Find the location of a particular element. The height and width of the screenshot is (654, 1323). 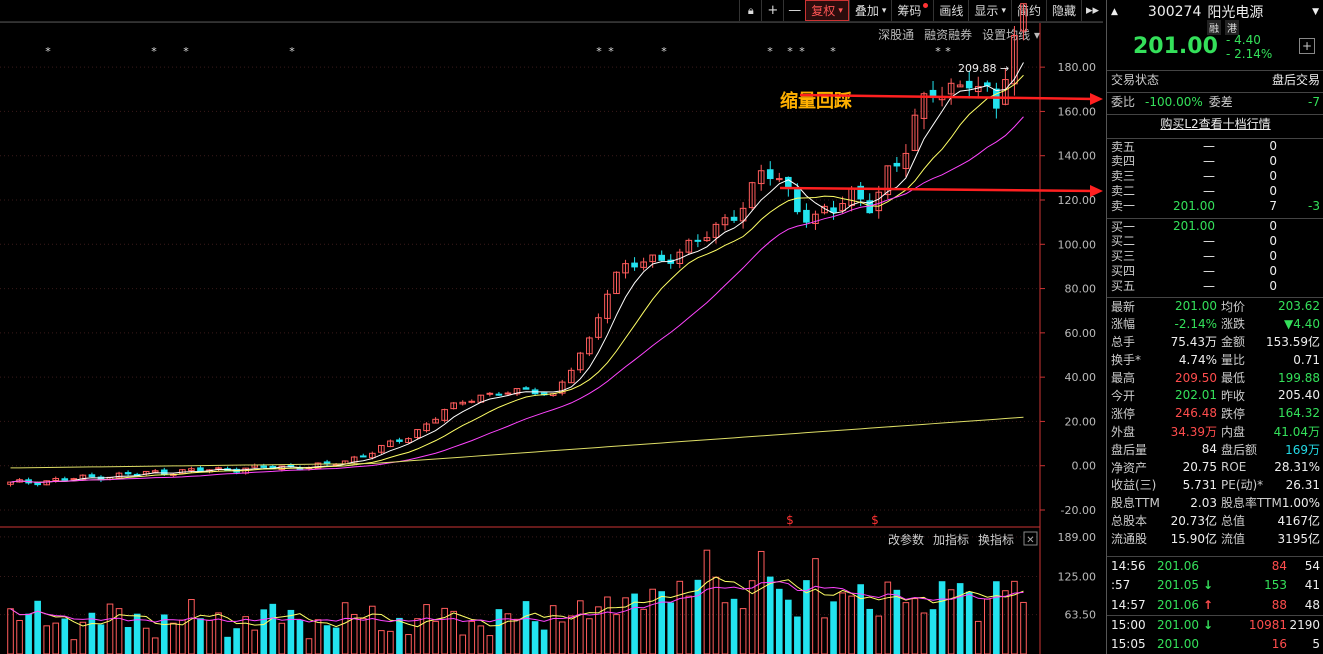

stat-value: 15.90亿 is located at coordinates (1193, 539).